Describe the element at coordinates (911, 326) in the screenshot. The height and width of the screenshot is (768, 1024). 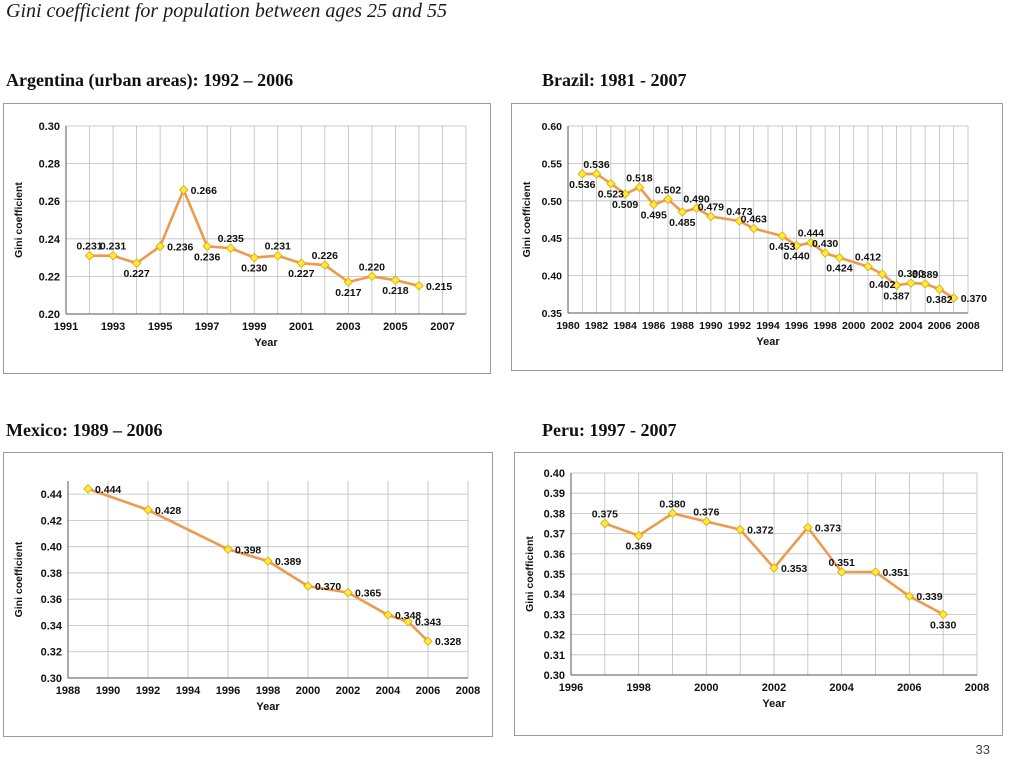
I see `brazil-xtick-label: 2004` at that location.